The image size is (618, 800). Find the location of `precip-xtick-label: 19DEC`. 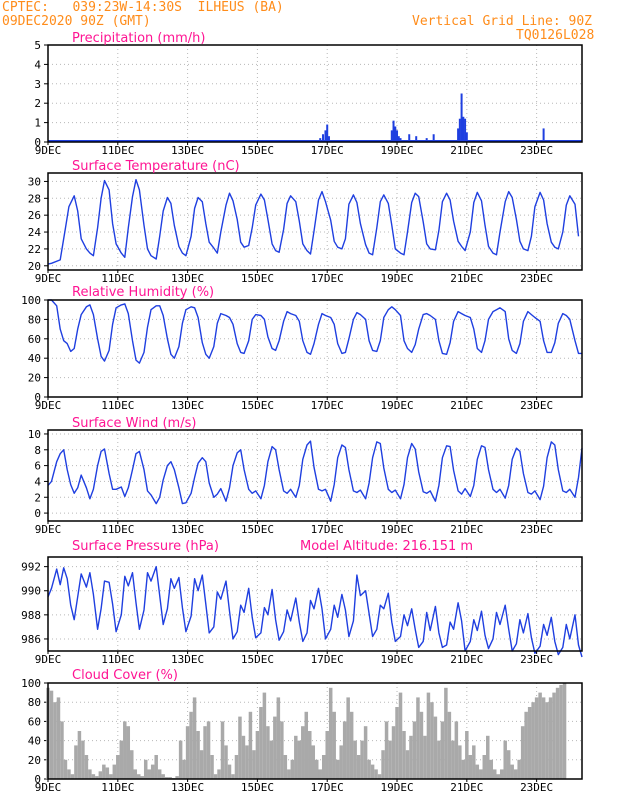

precip-xtick-label: 19DEC is located at coordinates (396, 150).